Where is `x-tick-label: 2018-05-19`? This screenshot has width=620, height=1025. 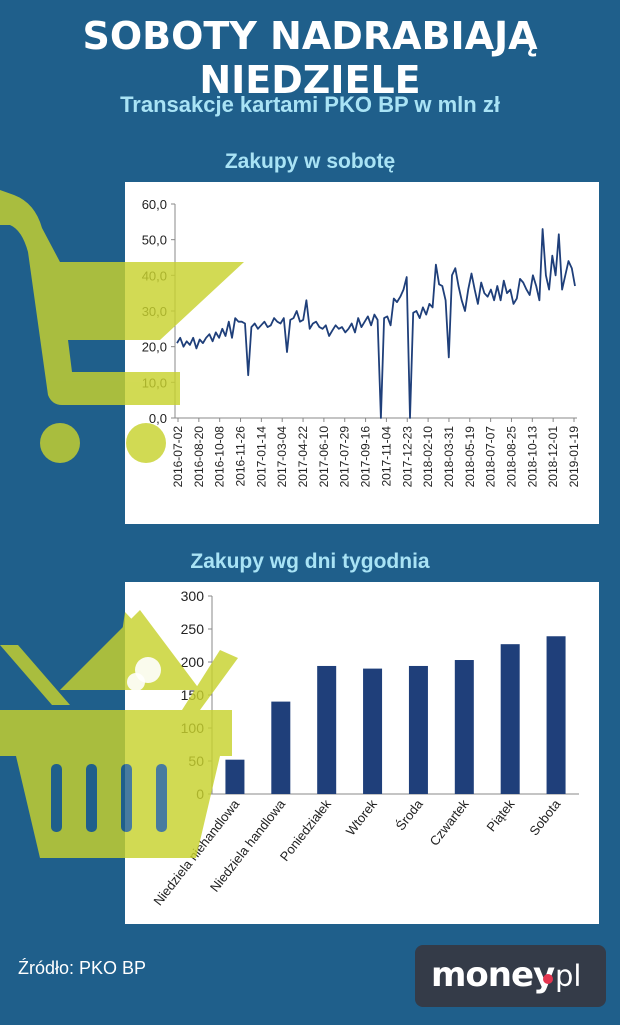 x-tick-label: 2018-05-19 is located at coordinates (470, 457).